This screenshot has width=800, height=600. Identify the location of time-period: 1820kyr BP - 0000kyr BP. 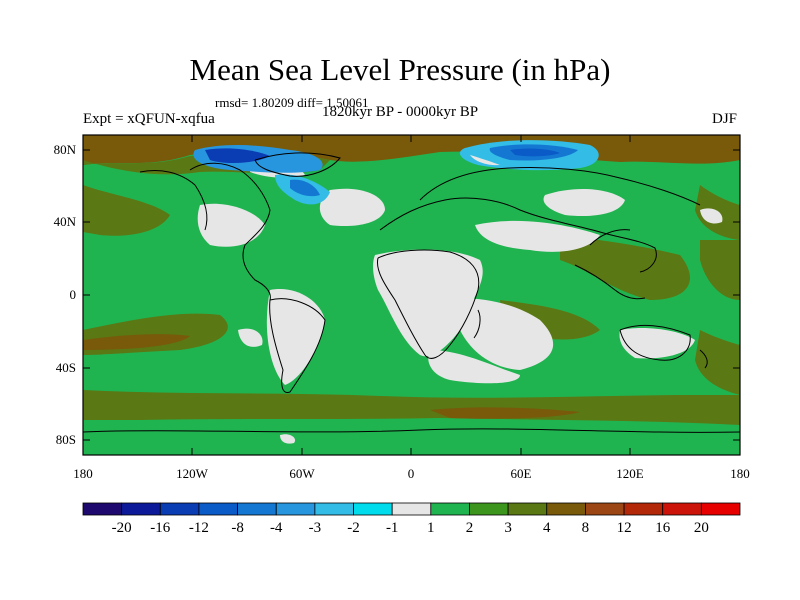
(400, 112).